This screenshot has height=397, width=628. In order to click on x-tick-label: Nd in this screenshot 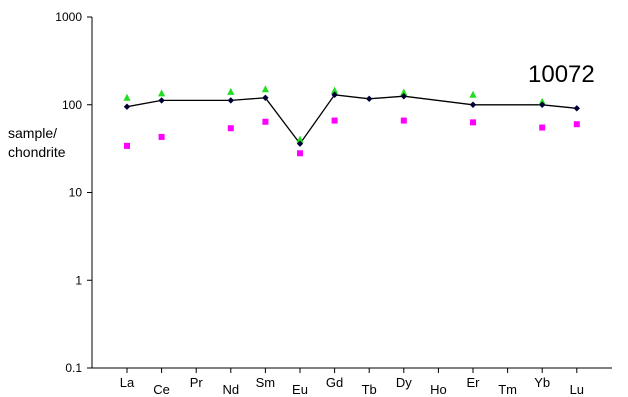, I will do `click(230, 389)`.